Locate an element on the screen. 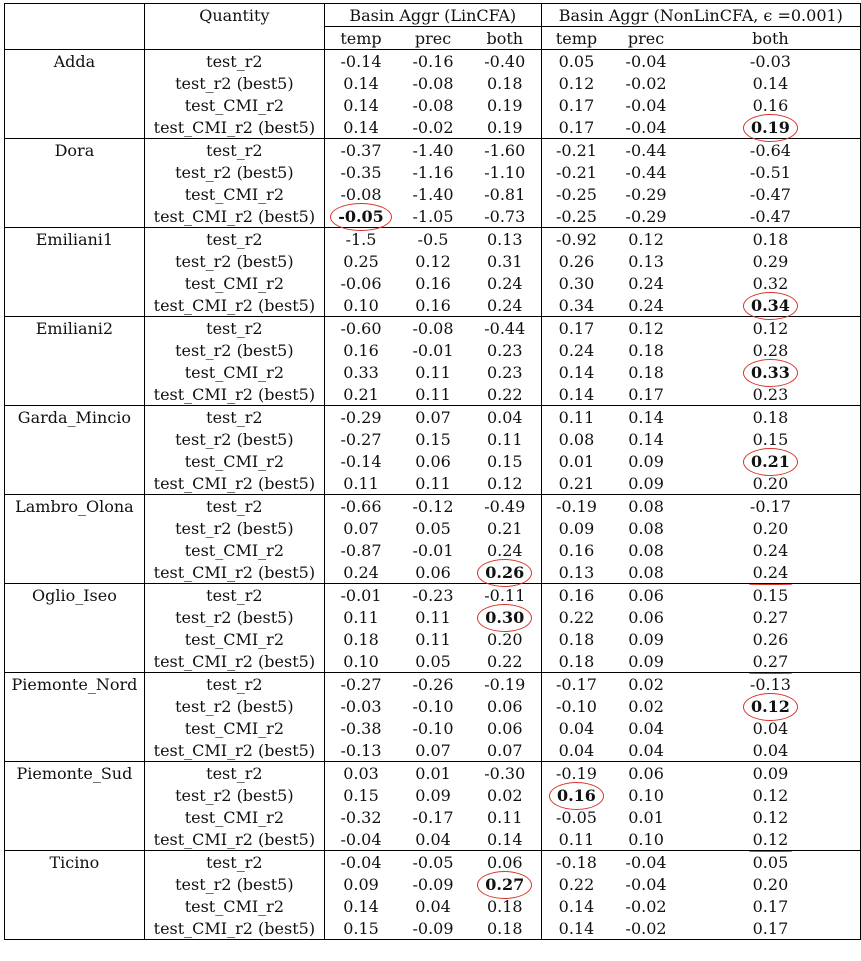  value-text: -1.5 is located at coordinates (361, 239).